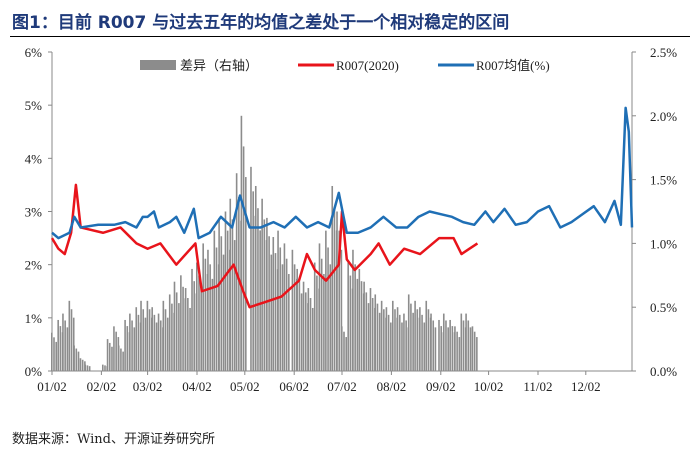  I want to click on left-tick-label: 1%, so click(34, 318).